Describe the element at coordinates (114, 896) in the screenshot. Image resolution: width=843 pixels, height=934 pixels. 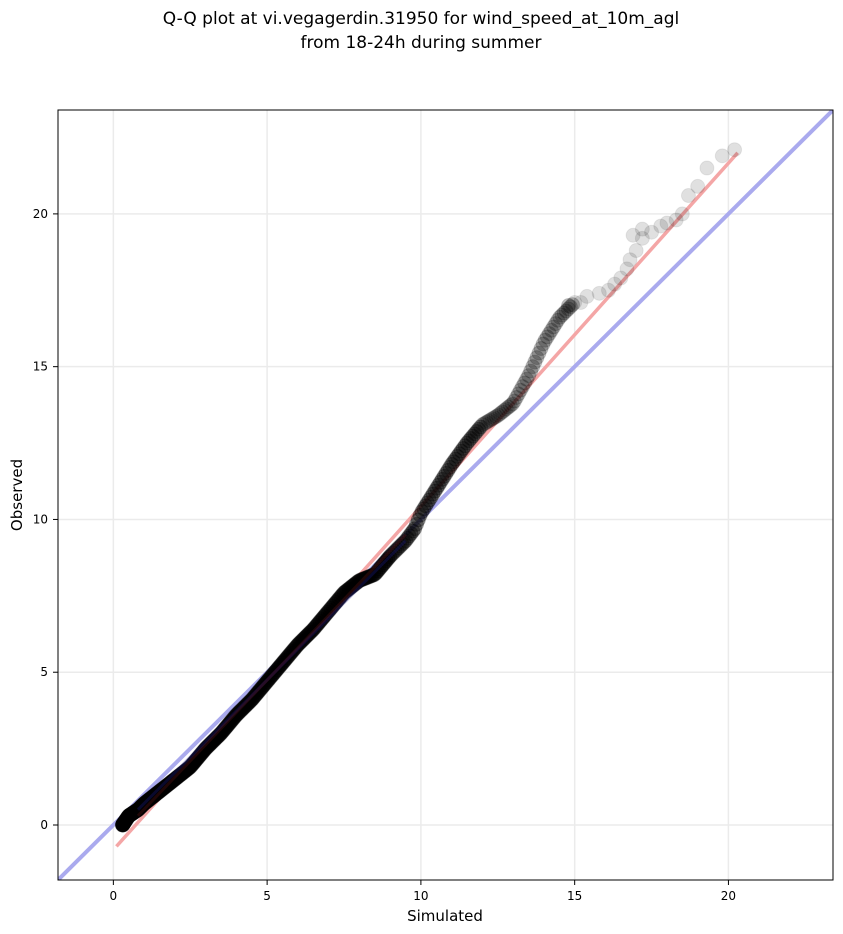
I see `x-tick-label: 0` at that location.